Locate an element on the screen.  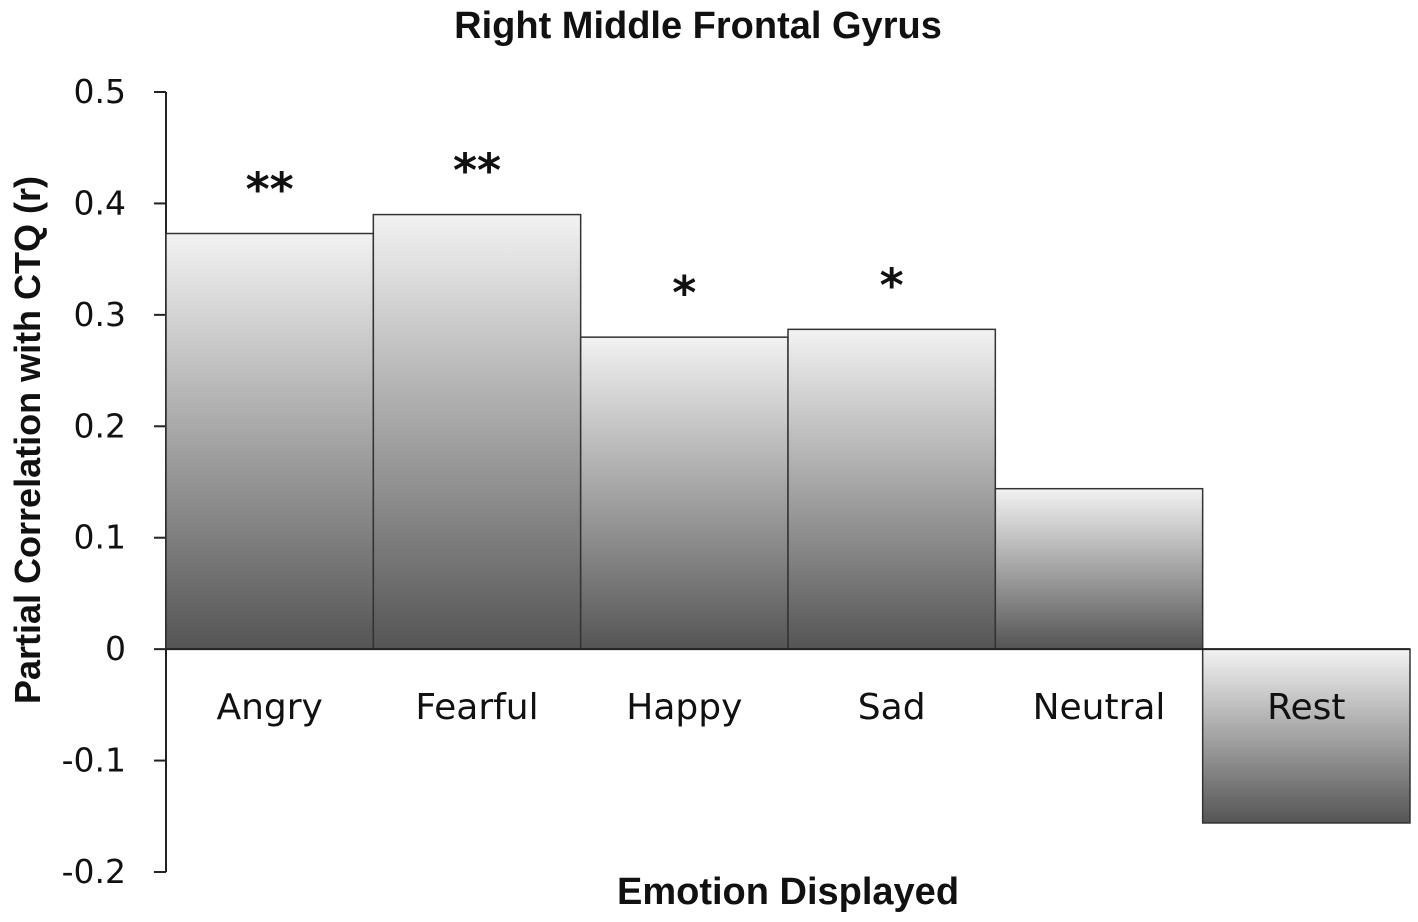
x-axis-label: Emotion Displayed is located at coordinates (788, 892).